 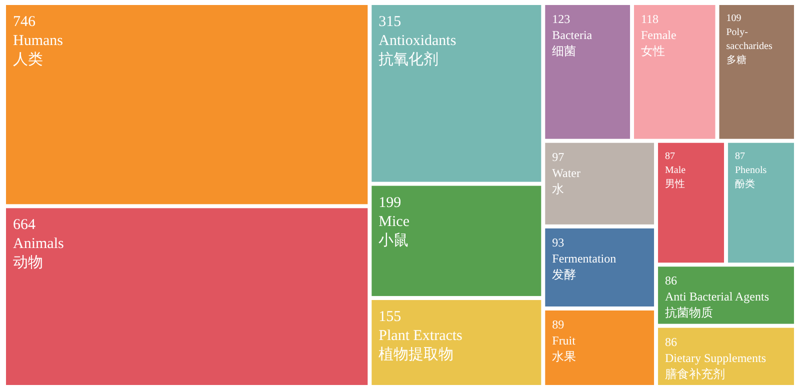 I want to click on category-label: Phenols 酚类, so click(x=751, y=177).